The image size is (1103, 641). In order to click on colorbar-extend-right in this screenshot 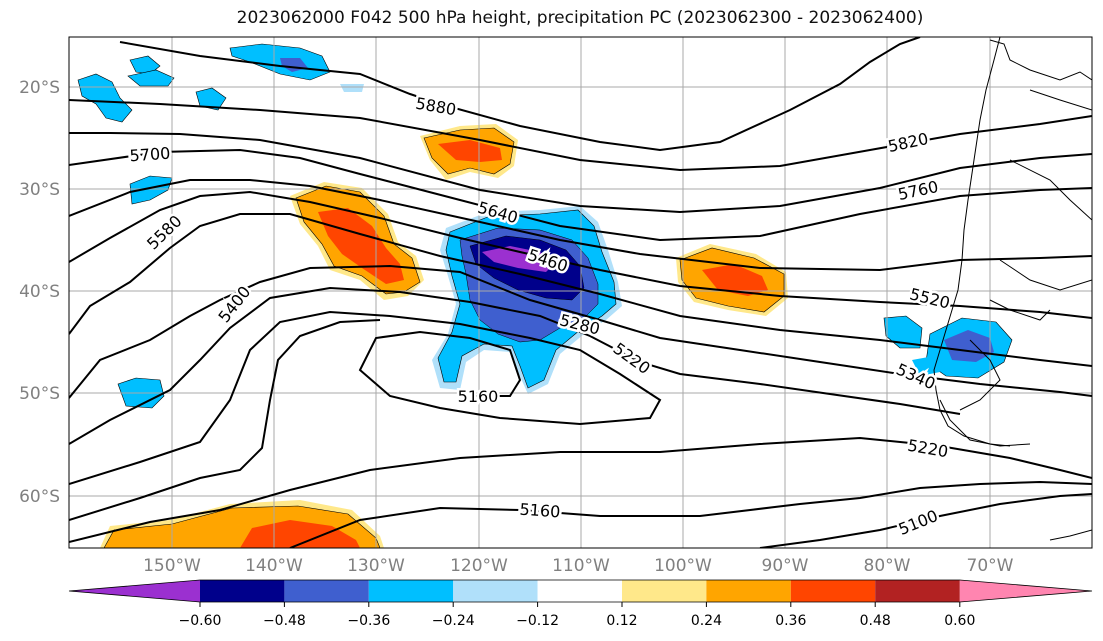, I will do `click(1025, 591)`.